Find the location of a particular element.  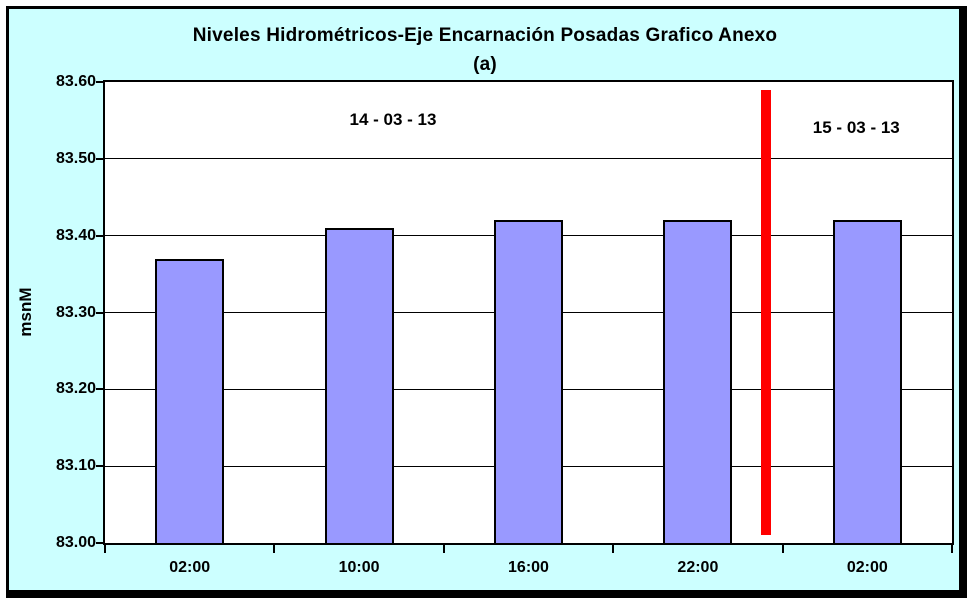

date-divider-line is located at coordinates (765, 312).